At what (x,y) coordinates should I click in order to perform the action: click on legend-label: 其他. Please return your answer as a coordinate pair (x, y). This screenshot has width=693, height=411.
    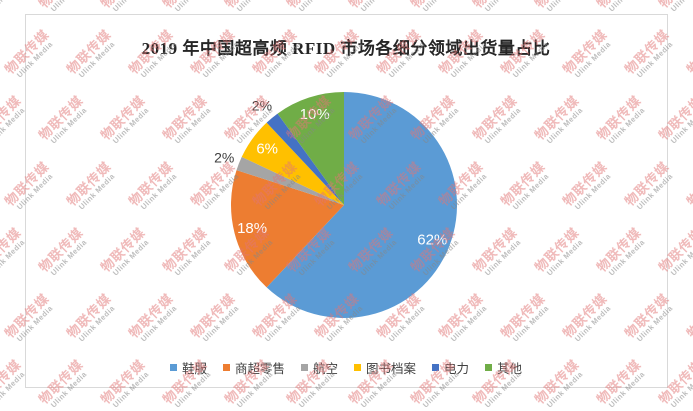
    Looking at the image, I should click on (510, 369).